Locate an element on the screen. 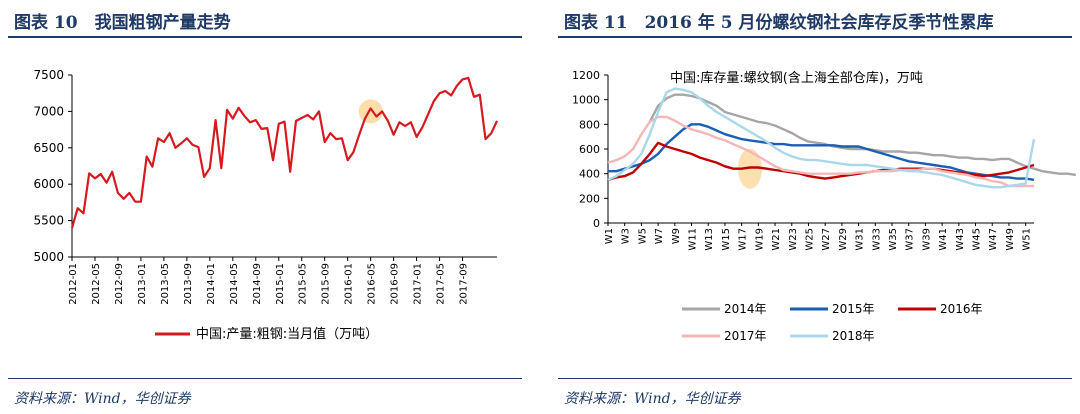  x-tick-label: 2015-05 is located at coordinates (303, 284).